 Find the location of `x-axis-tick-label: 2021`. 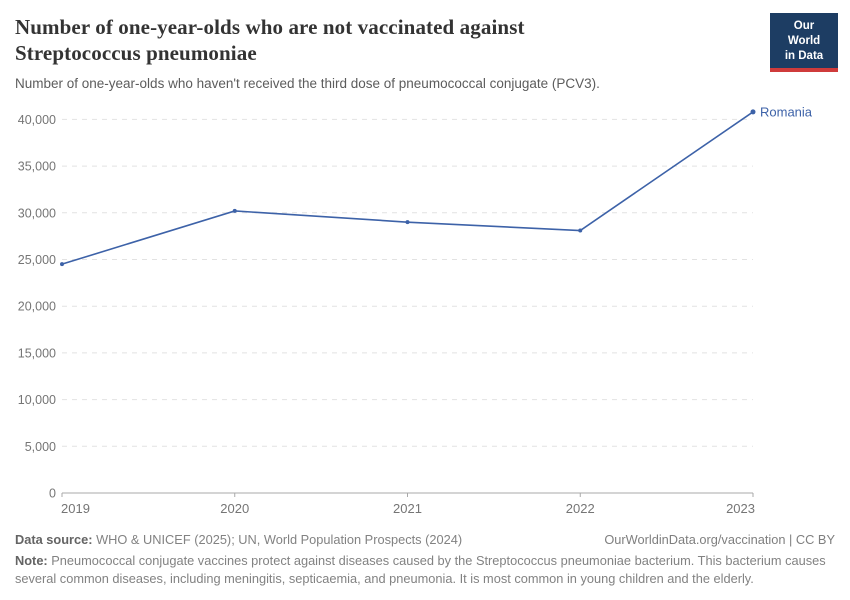

x-axis-tick-label: 2021 is located at coordinates (407, 508).